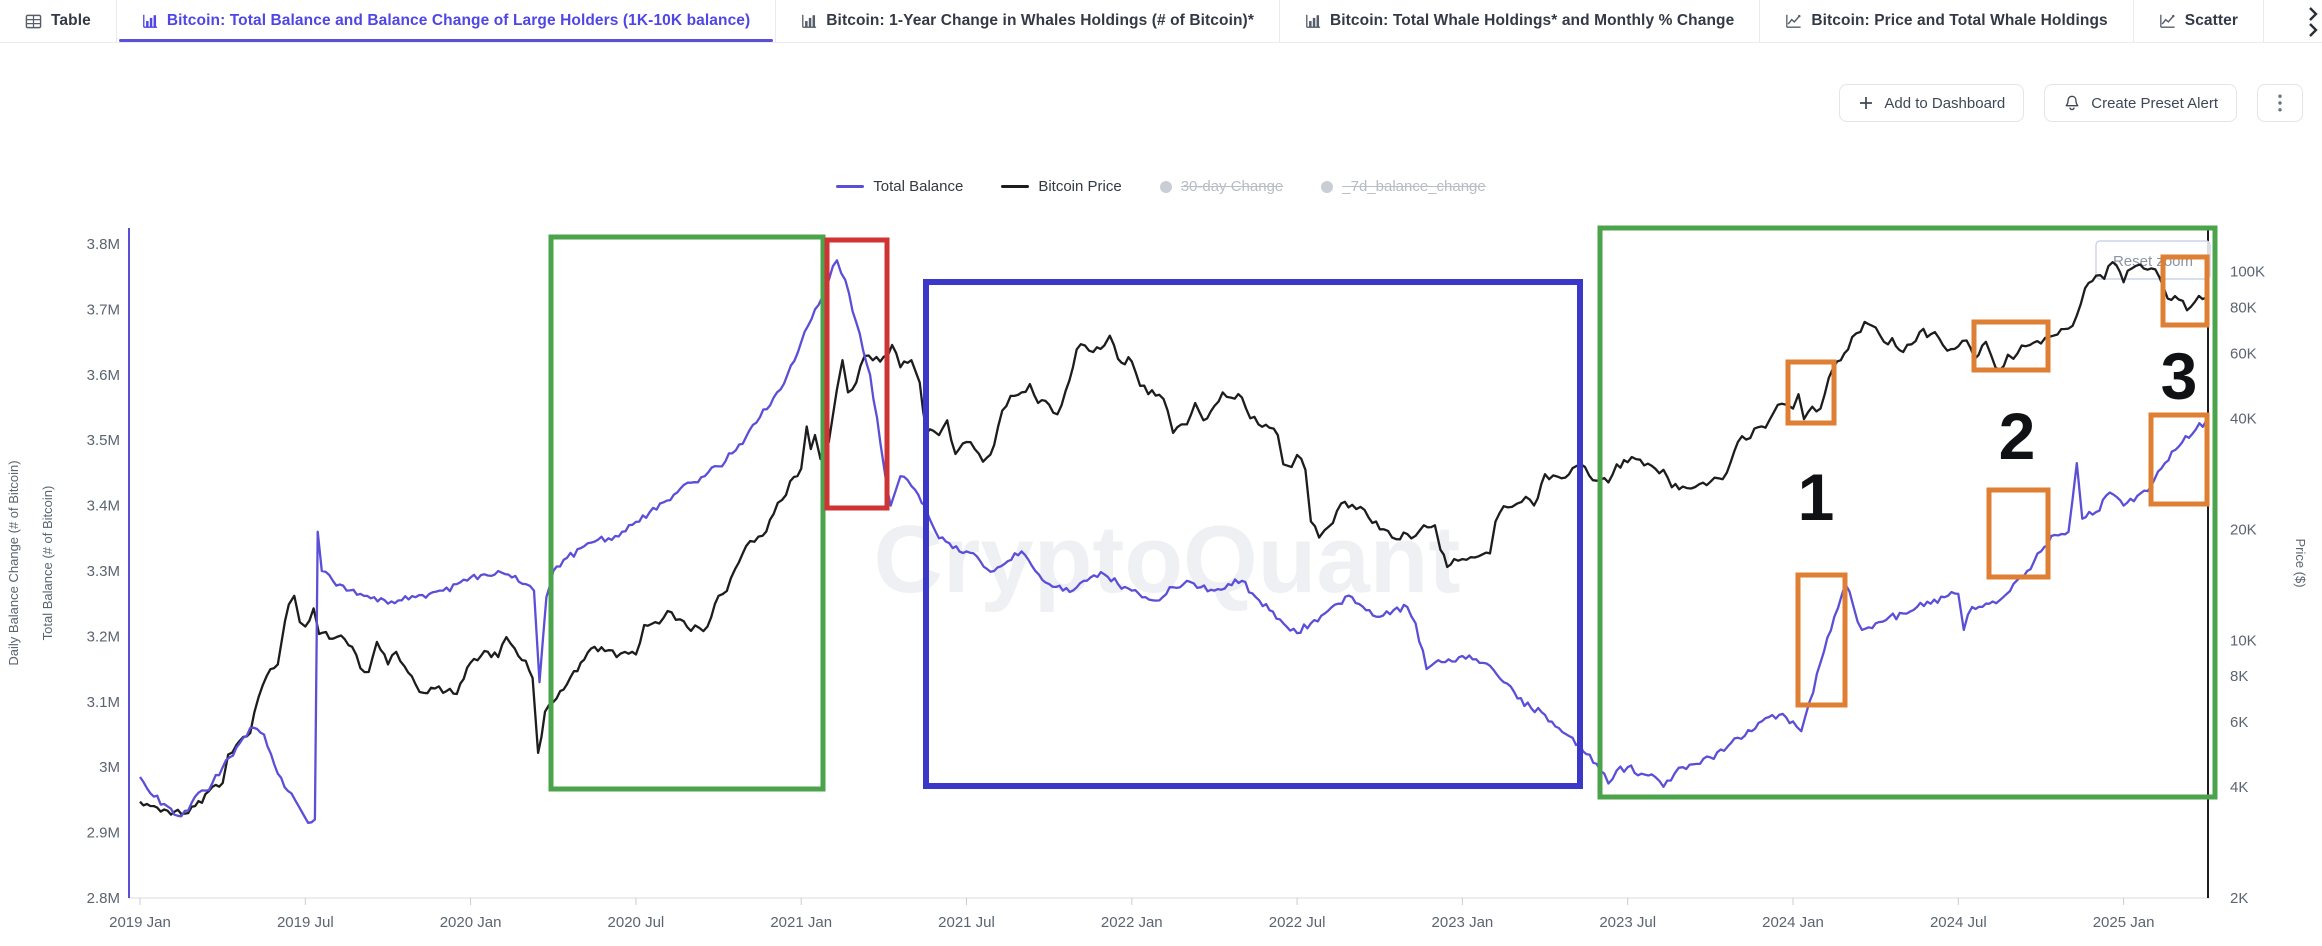  What do you see at coordinates (2179, 376) in the screenshot?
I see `annotation-number-3: 3` at bounding box center [2179, 376].